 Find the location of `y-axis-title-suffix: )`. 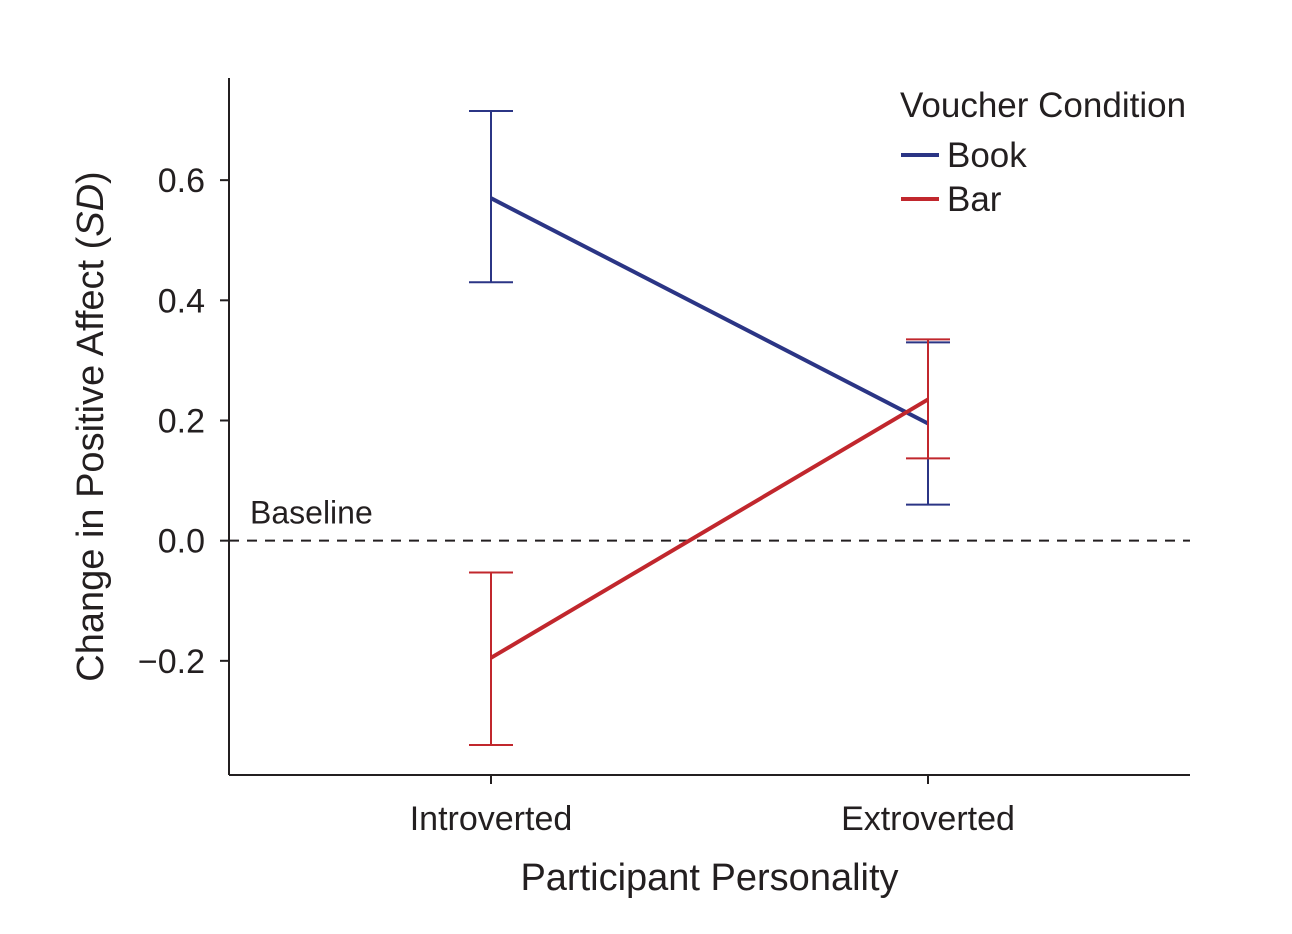

y-axis-title-suffix: ) is located at coordinates (91, 177).